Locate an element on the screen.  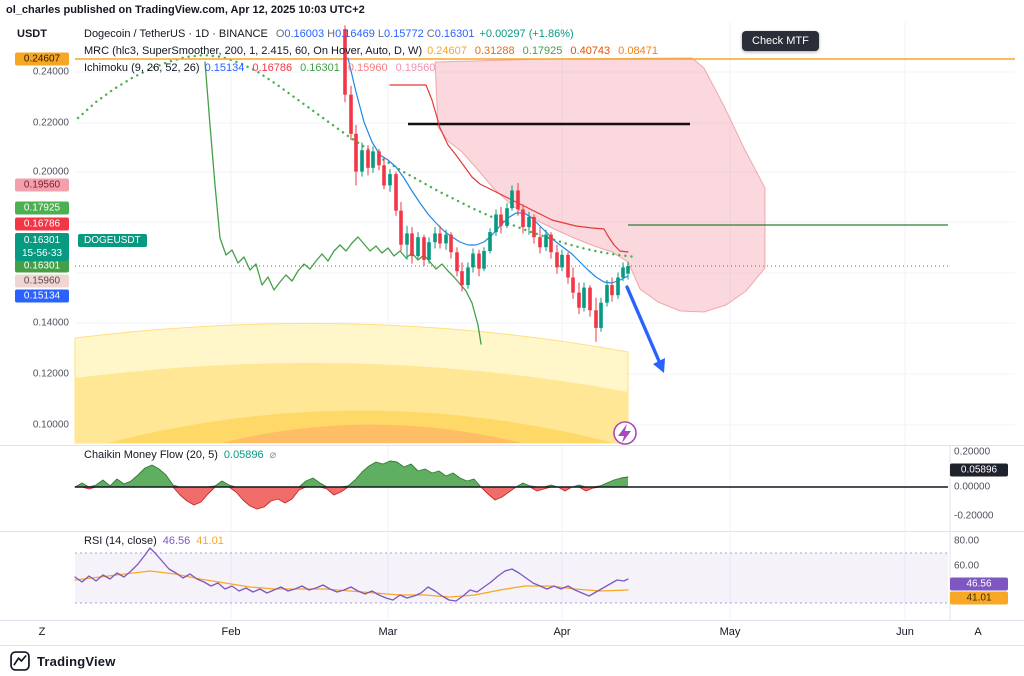
projection-arrow is located at coordinates (645, 329).